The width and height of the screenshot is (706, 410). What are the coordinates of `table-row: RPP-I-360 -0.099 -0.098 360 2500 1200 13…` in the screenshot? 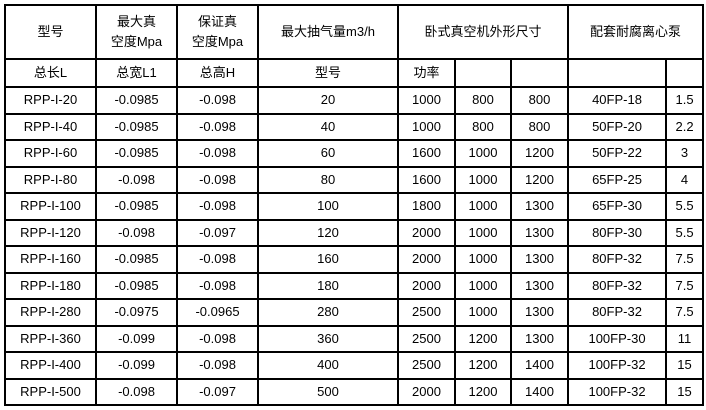 It's located at (354, 338).